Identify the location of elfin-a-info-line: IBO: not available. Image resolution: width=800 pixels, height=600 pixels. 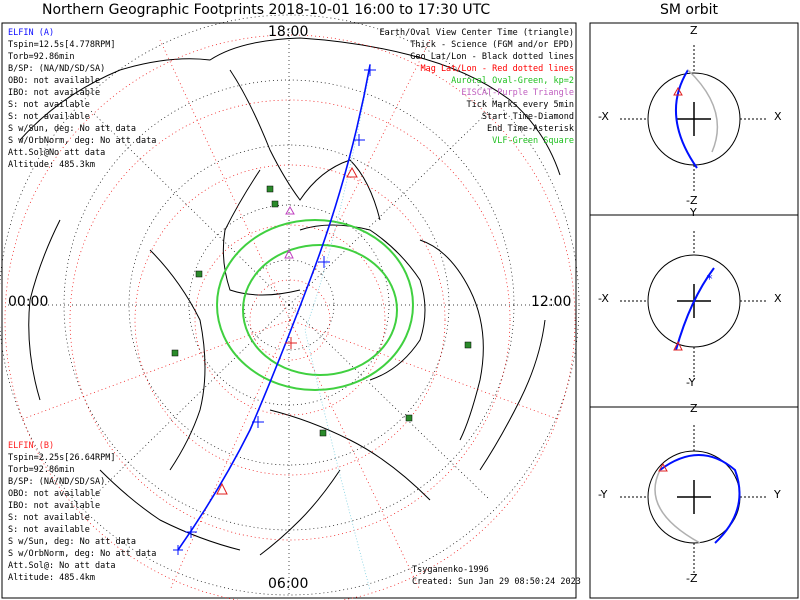
(54, 93).